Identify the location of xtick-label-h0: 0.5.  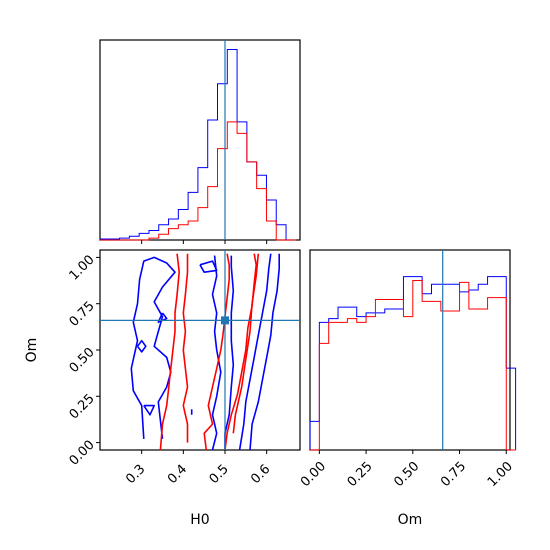
(219, 474).